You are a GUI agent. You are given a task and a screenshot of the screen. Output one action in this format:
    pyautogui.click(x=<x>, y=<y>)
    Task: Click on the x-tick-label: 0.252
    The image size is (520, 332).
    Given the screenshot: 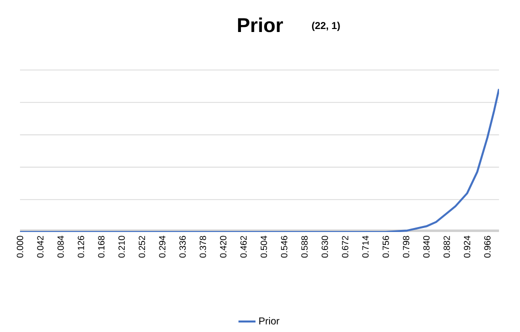 What is the action you would take?
    pyautogui.click(x=142, y=247)
    